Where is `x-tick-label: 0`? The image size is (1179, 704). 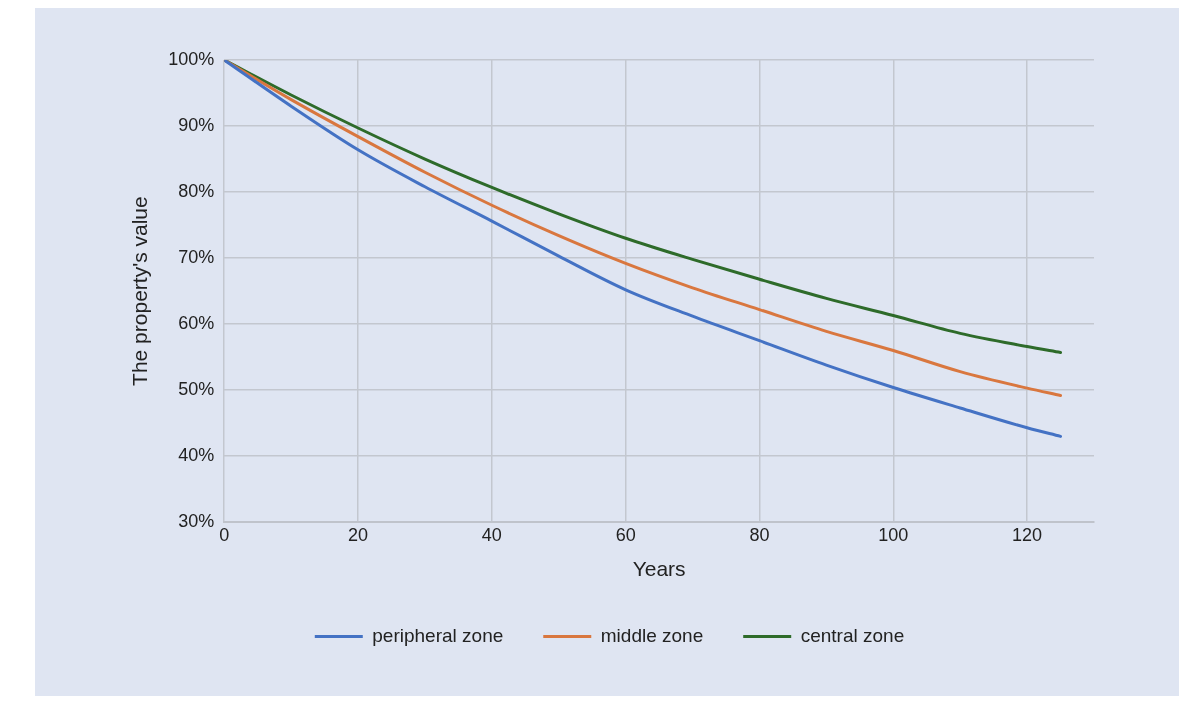 x-tick-label: 0 is located at coordinates (224, 534).